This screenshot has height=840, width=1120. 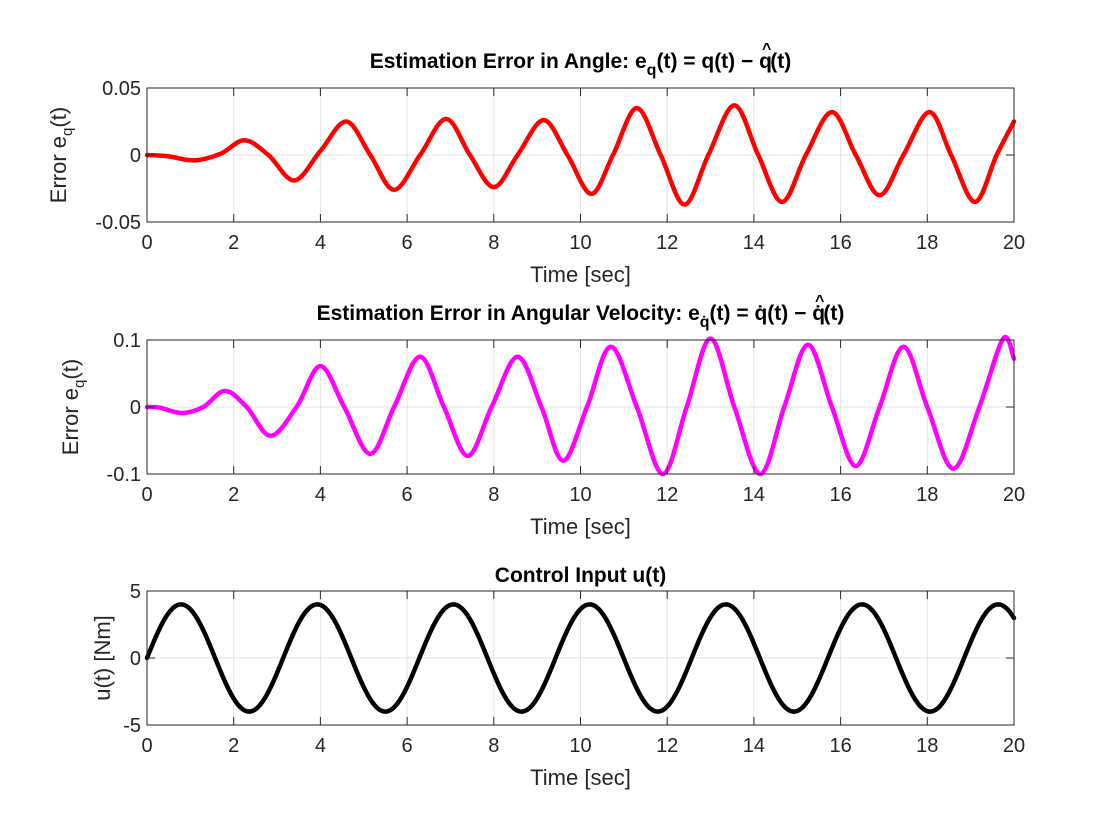 What do you see at coordinates (132, 726) in the screenshot?
I see `y-tick-label: -5` at bounding box center [132, 726].